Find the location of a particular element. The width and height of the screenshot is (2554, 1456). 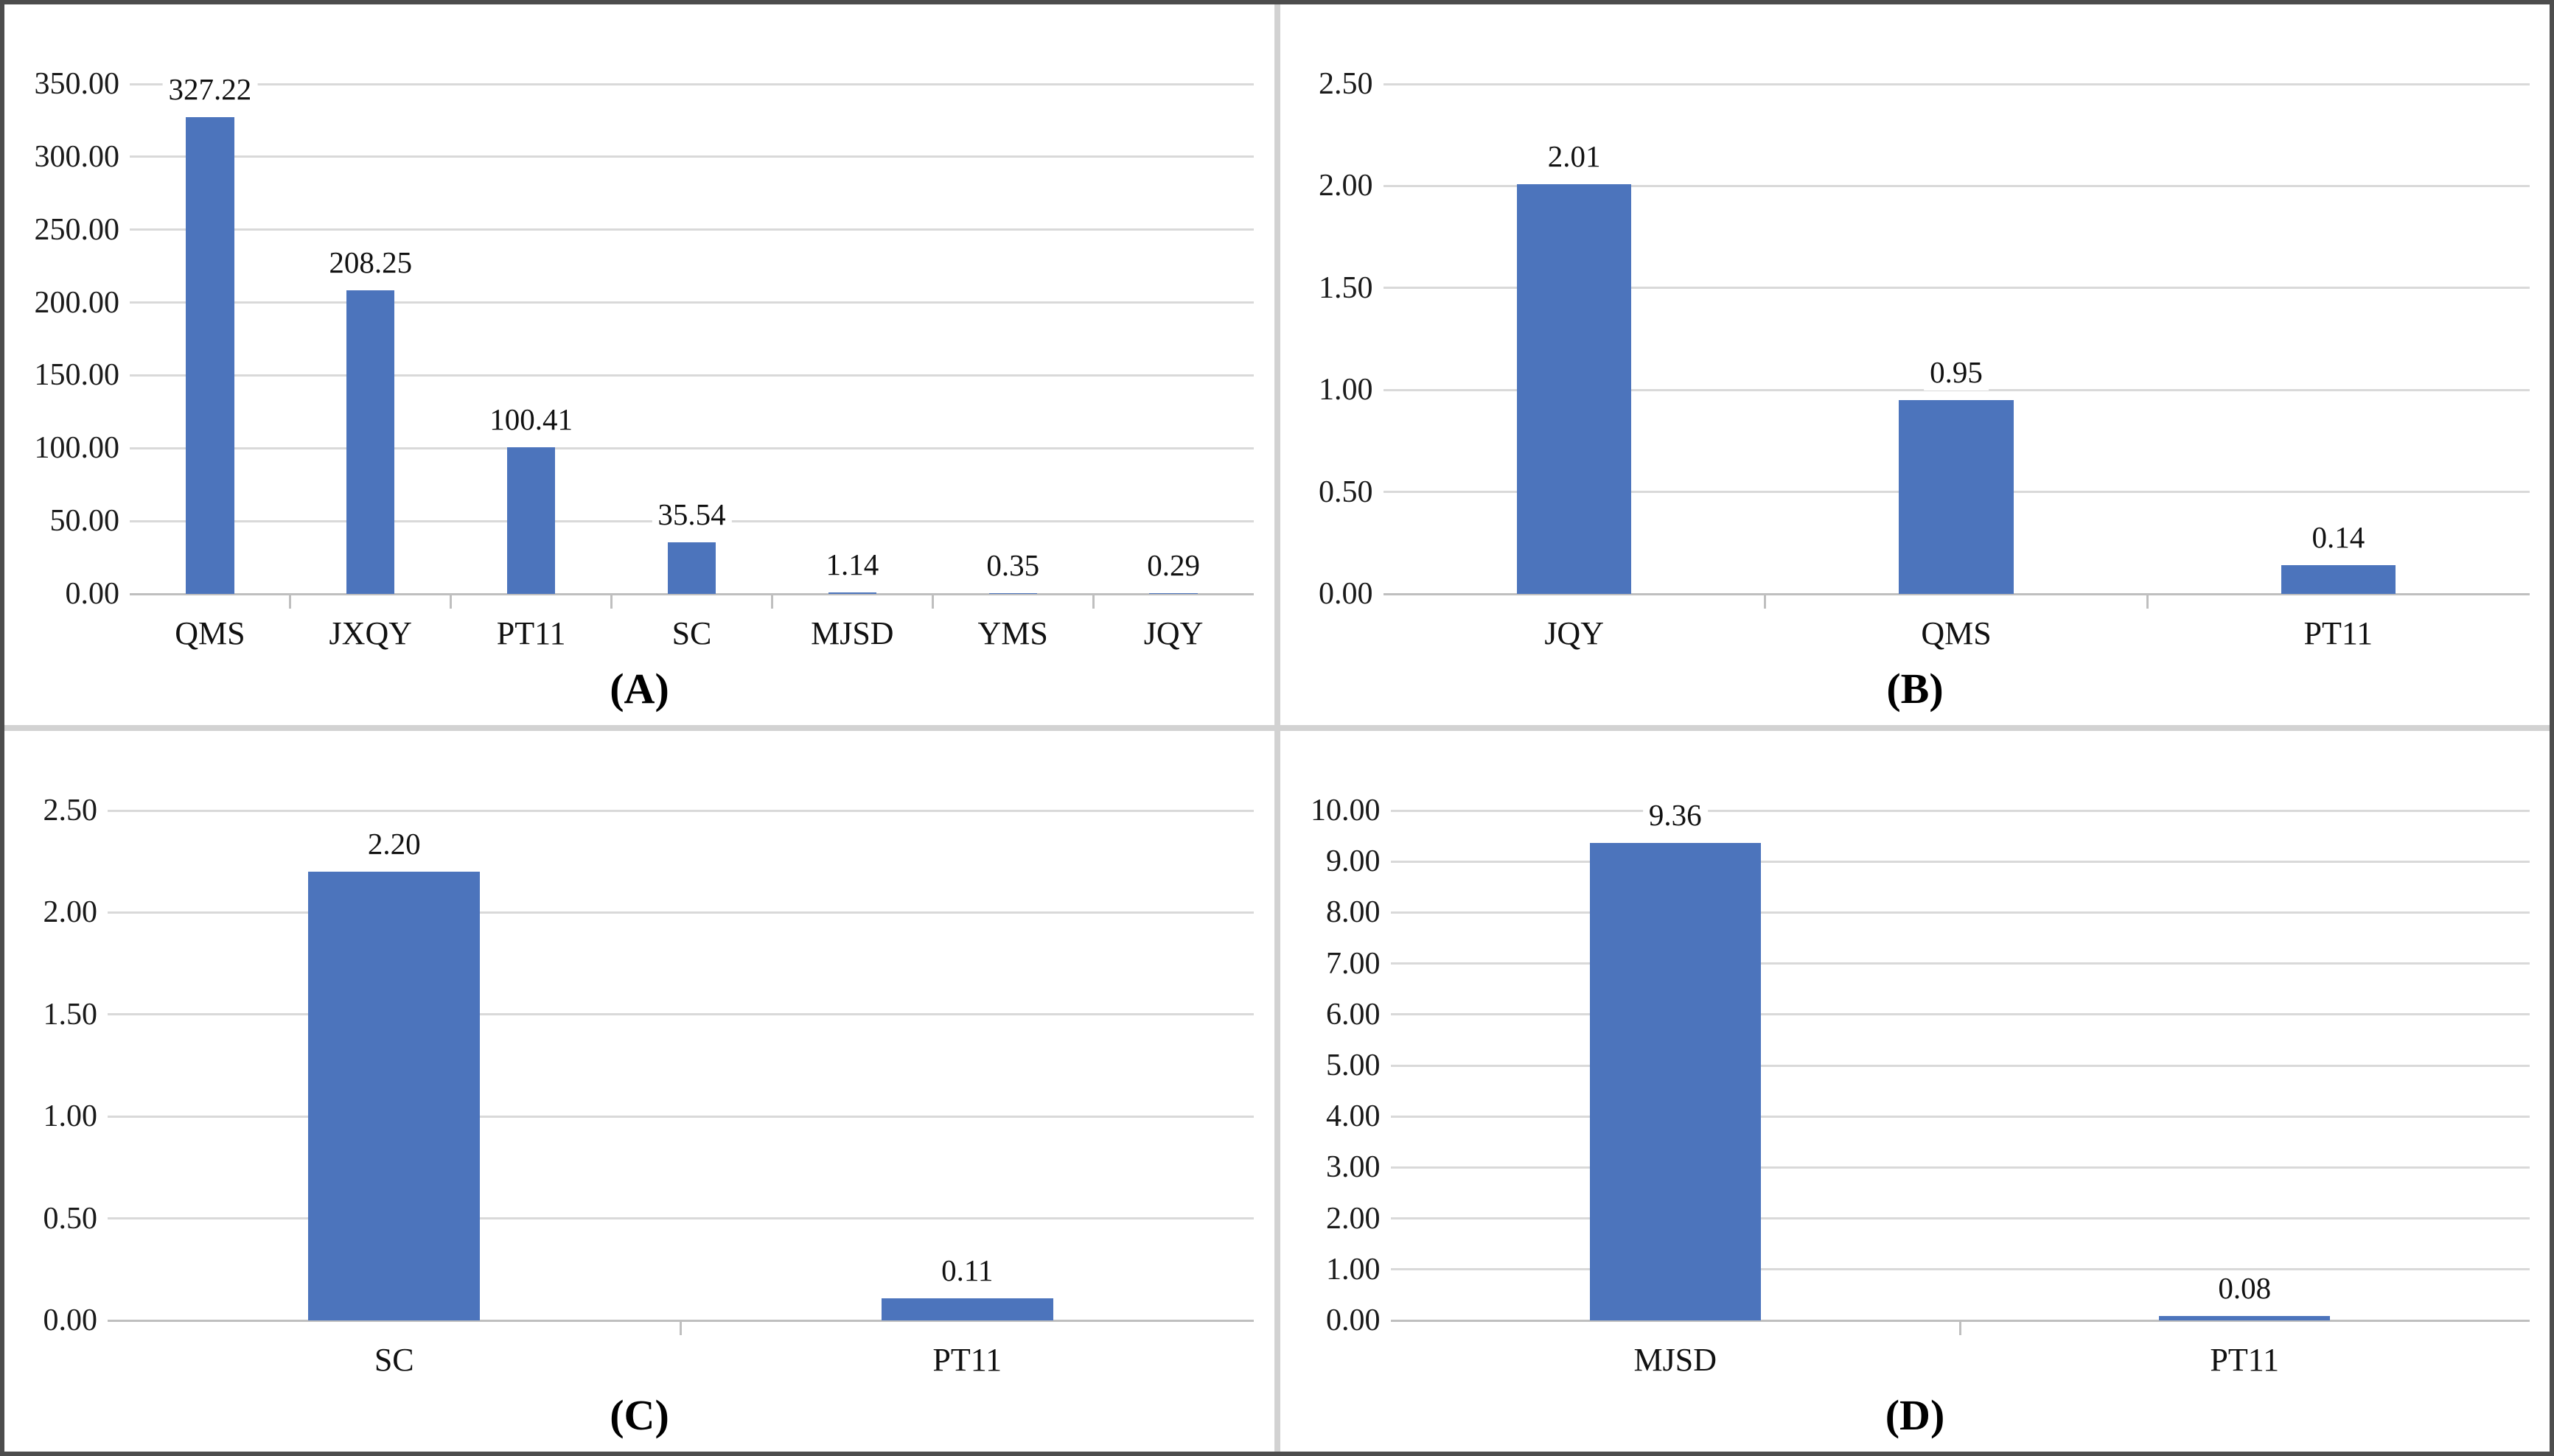

data-label-mjsd: 9.36 is located at coordinates (1675, 815).